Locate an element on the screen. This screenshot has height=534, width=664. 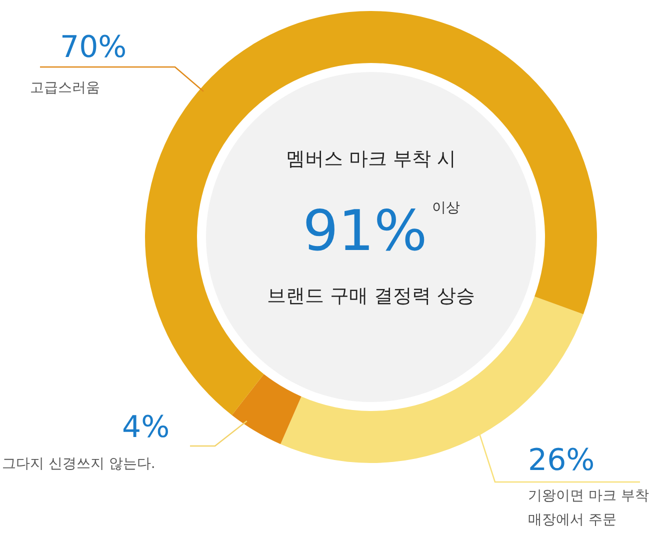
text: 이상 is located at coordinates (446, 208).